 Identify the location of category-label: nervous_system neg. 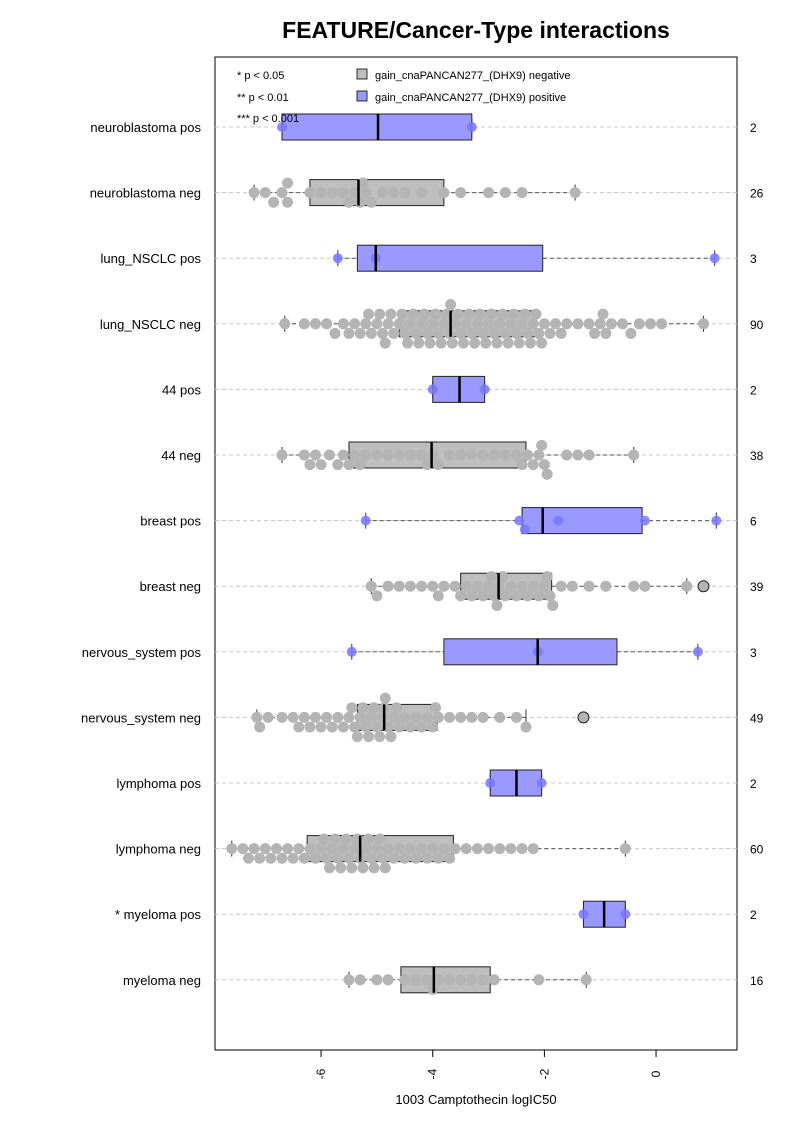
(141, 717).